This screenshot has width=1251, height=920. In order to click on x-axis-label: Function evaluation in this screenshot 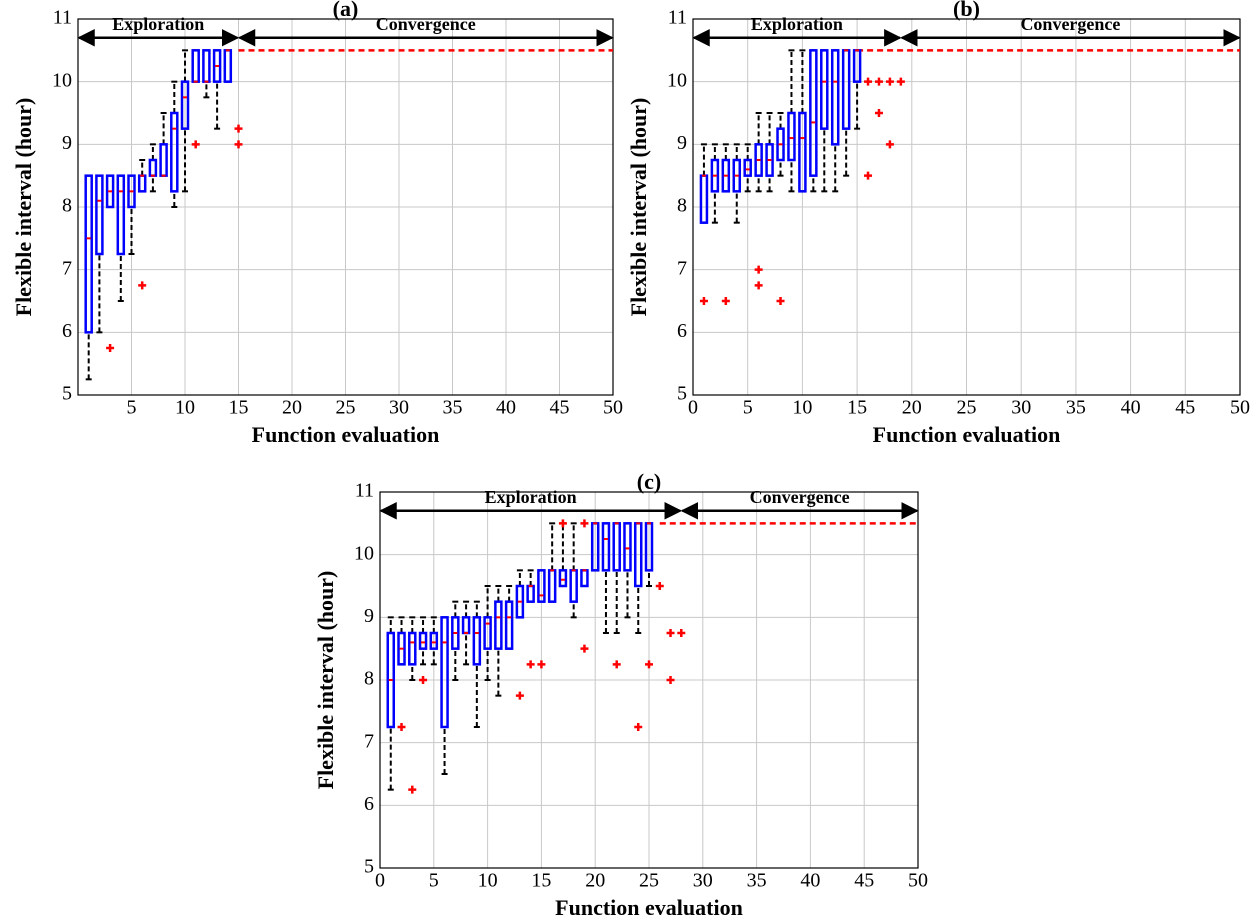, I will do `click(967, 434)`.